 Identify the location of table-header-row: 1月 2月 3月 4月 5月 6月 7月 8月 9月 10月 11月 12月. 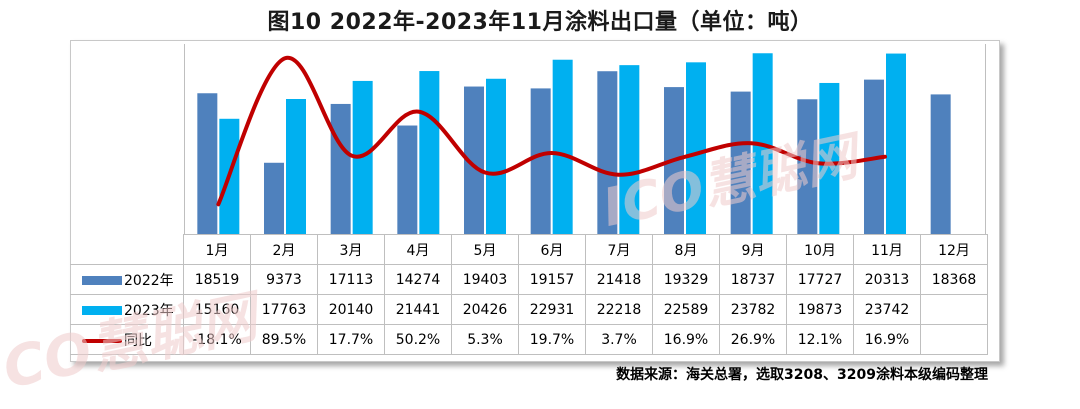
(529, 249).